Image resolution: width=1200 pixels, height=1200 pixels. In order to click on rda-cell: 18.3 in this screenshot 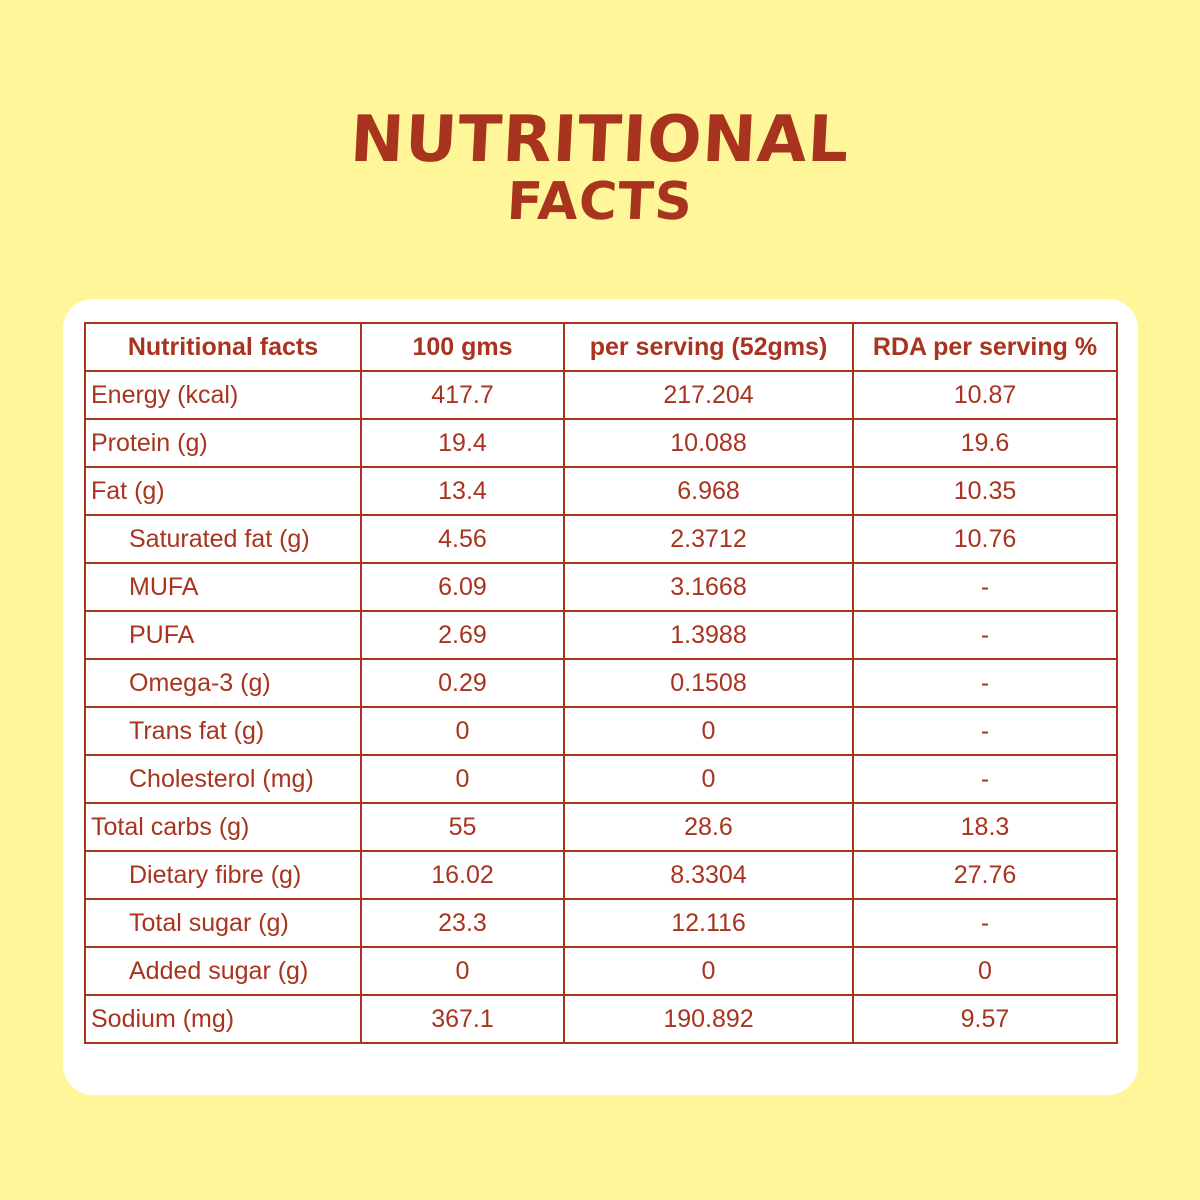, I will do `click(985, 827)`.